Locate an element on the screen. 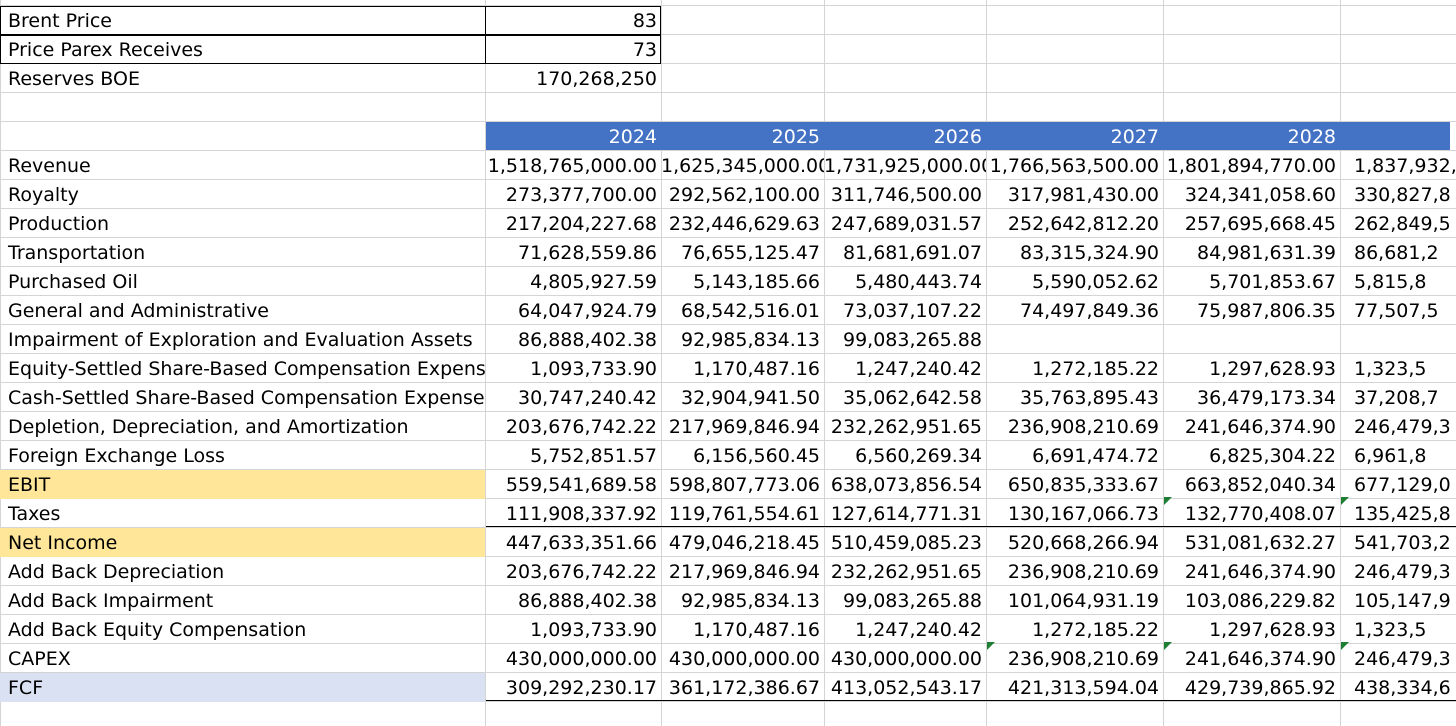 This screenshot has width=1456, height=726. value-cell: 5,752,851.57 is located at coordinates (593, 456).